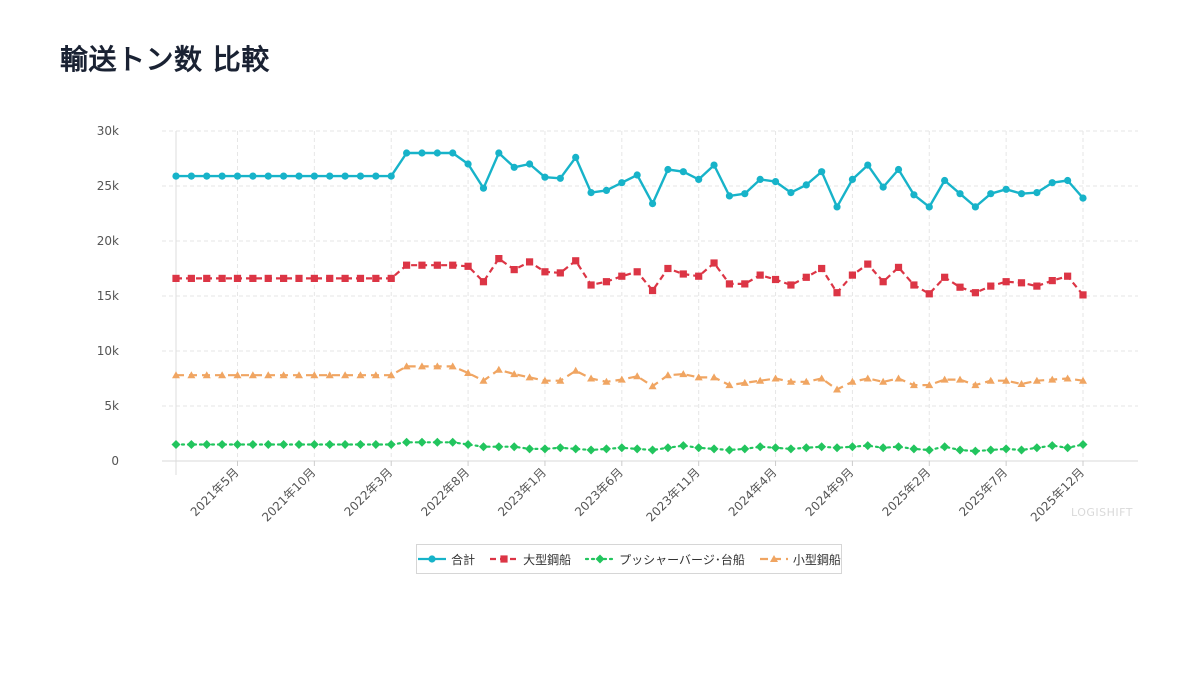 This screenshot has width=1200, height=675. I want to click on x-tick-label: 2025年2月, so click(907, 492).